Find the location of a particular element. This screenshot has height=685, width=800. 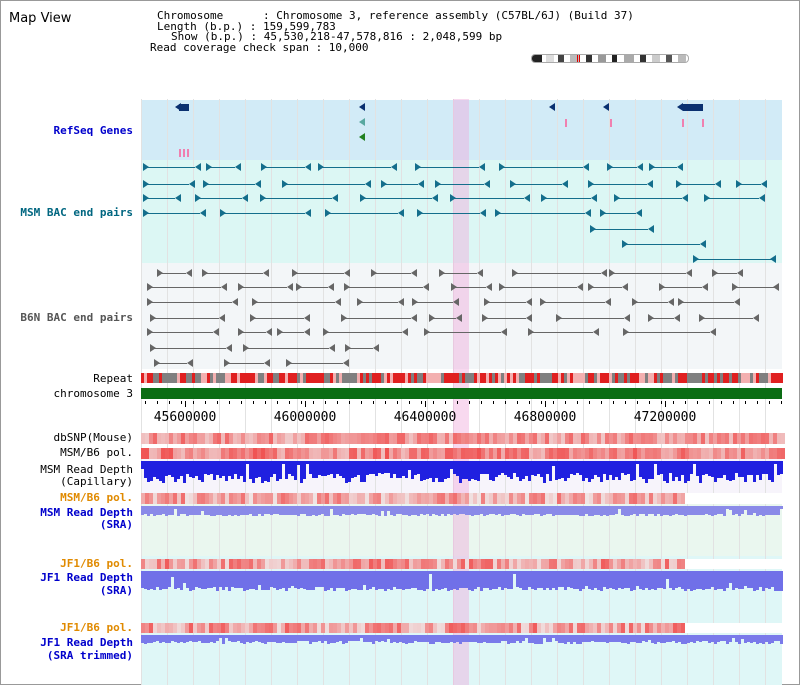

chromosome-ideogram is located at coordinates (610, 58).